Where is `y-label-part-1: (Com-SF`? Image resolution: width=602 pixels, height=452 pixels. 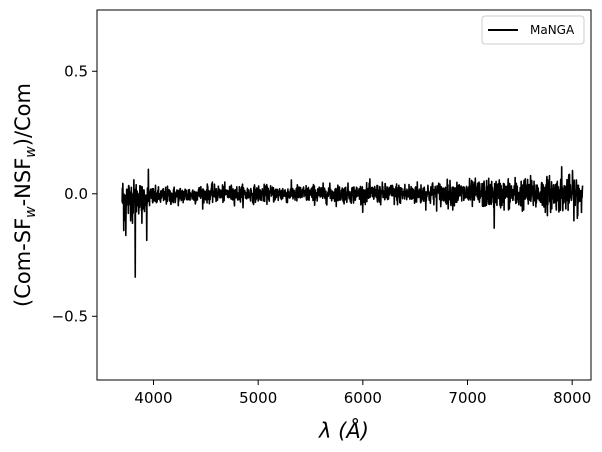
y-label-part-1: (Com-SF is located at coordinates (23, 262).